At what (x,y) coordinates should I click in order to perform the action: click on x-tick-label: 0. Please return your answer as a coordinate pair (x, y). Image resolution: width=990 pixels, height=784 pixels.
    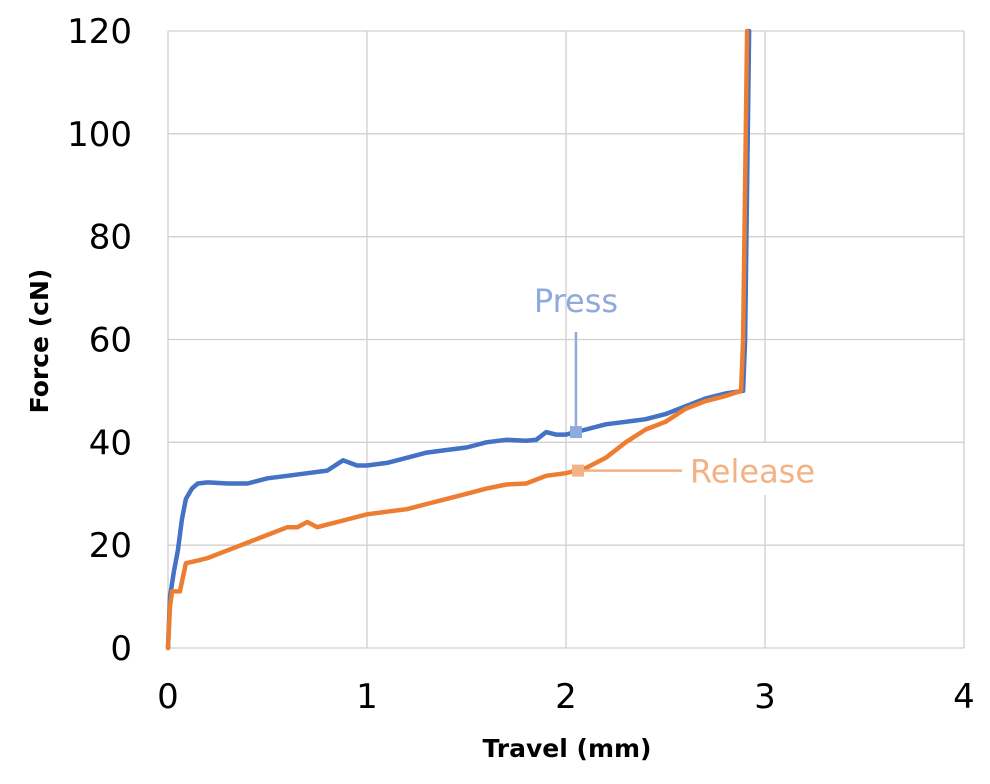
    Looking at the image, I should click on (168, 697).